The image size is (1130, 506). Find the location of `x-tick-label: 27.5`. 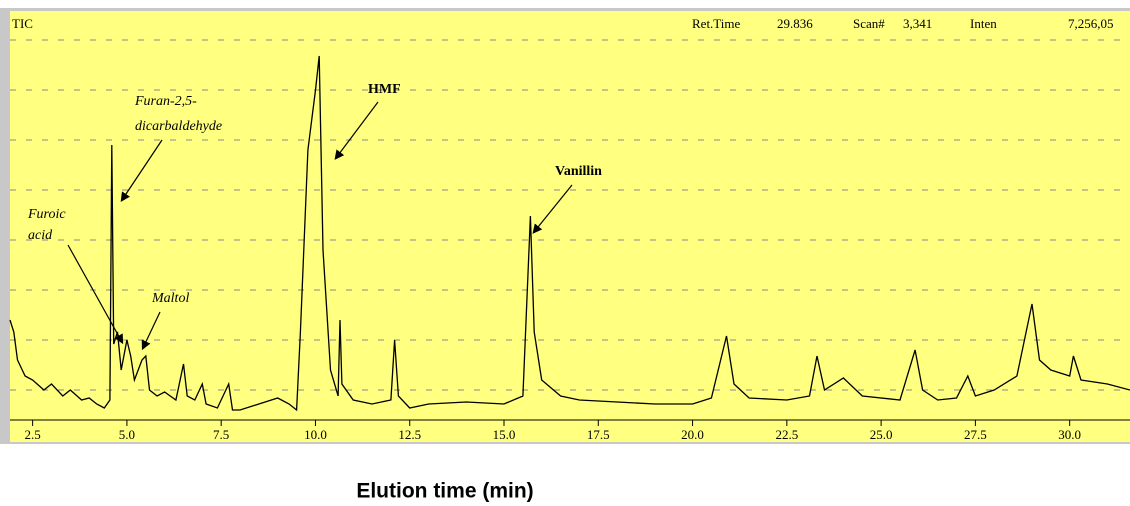

x-tick-label: 27.5 is located at coordinates (975, 434).